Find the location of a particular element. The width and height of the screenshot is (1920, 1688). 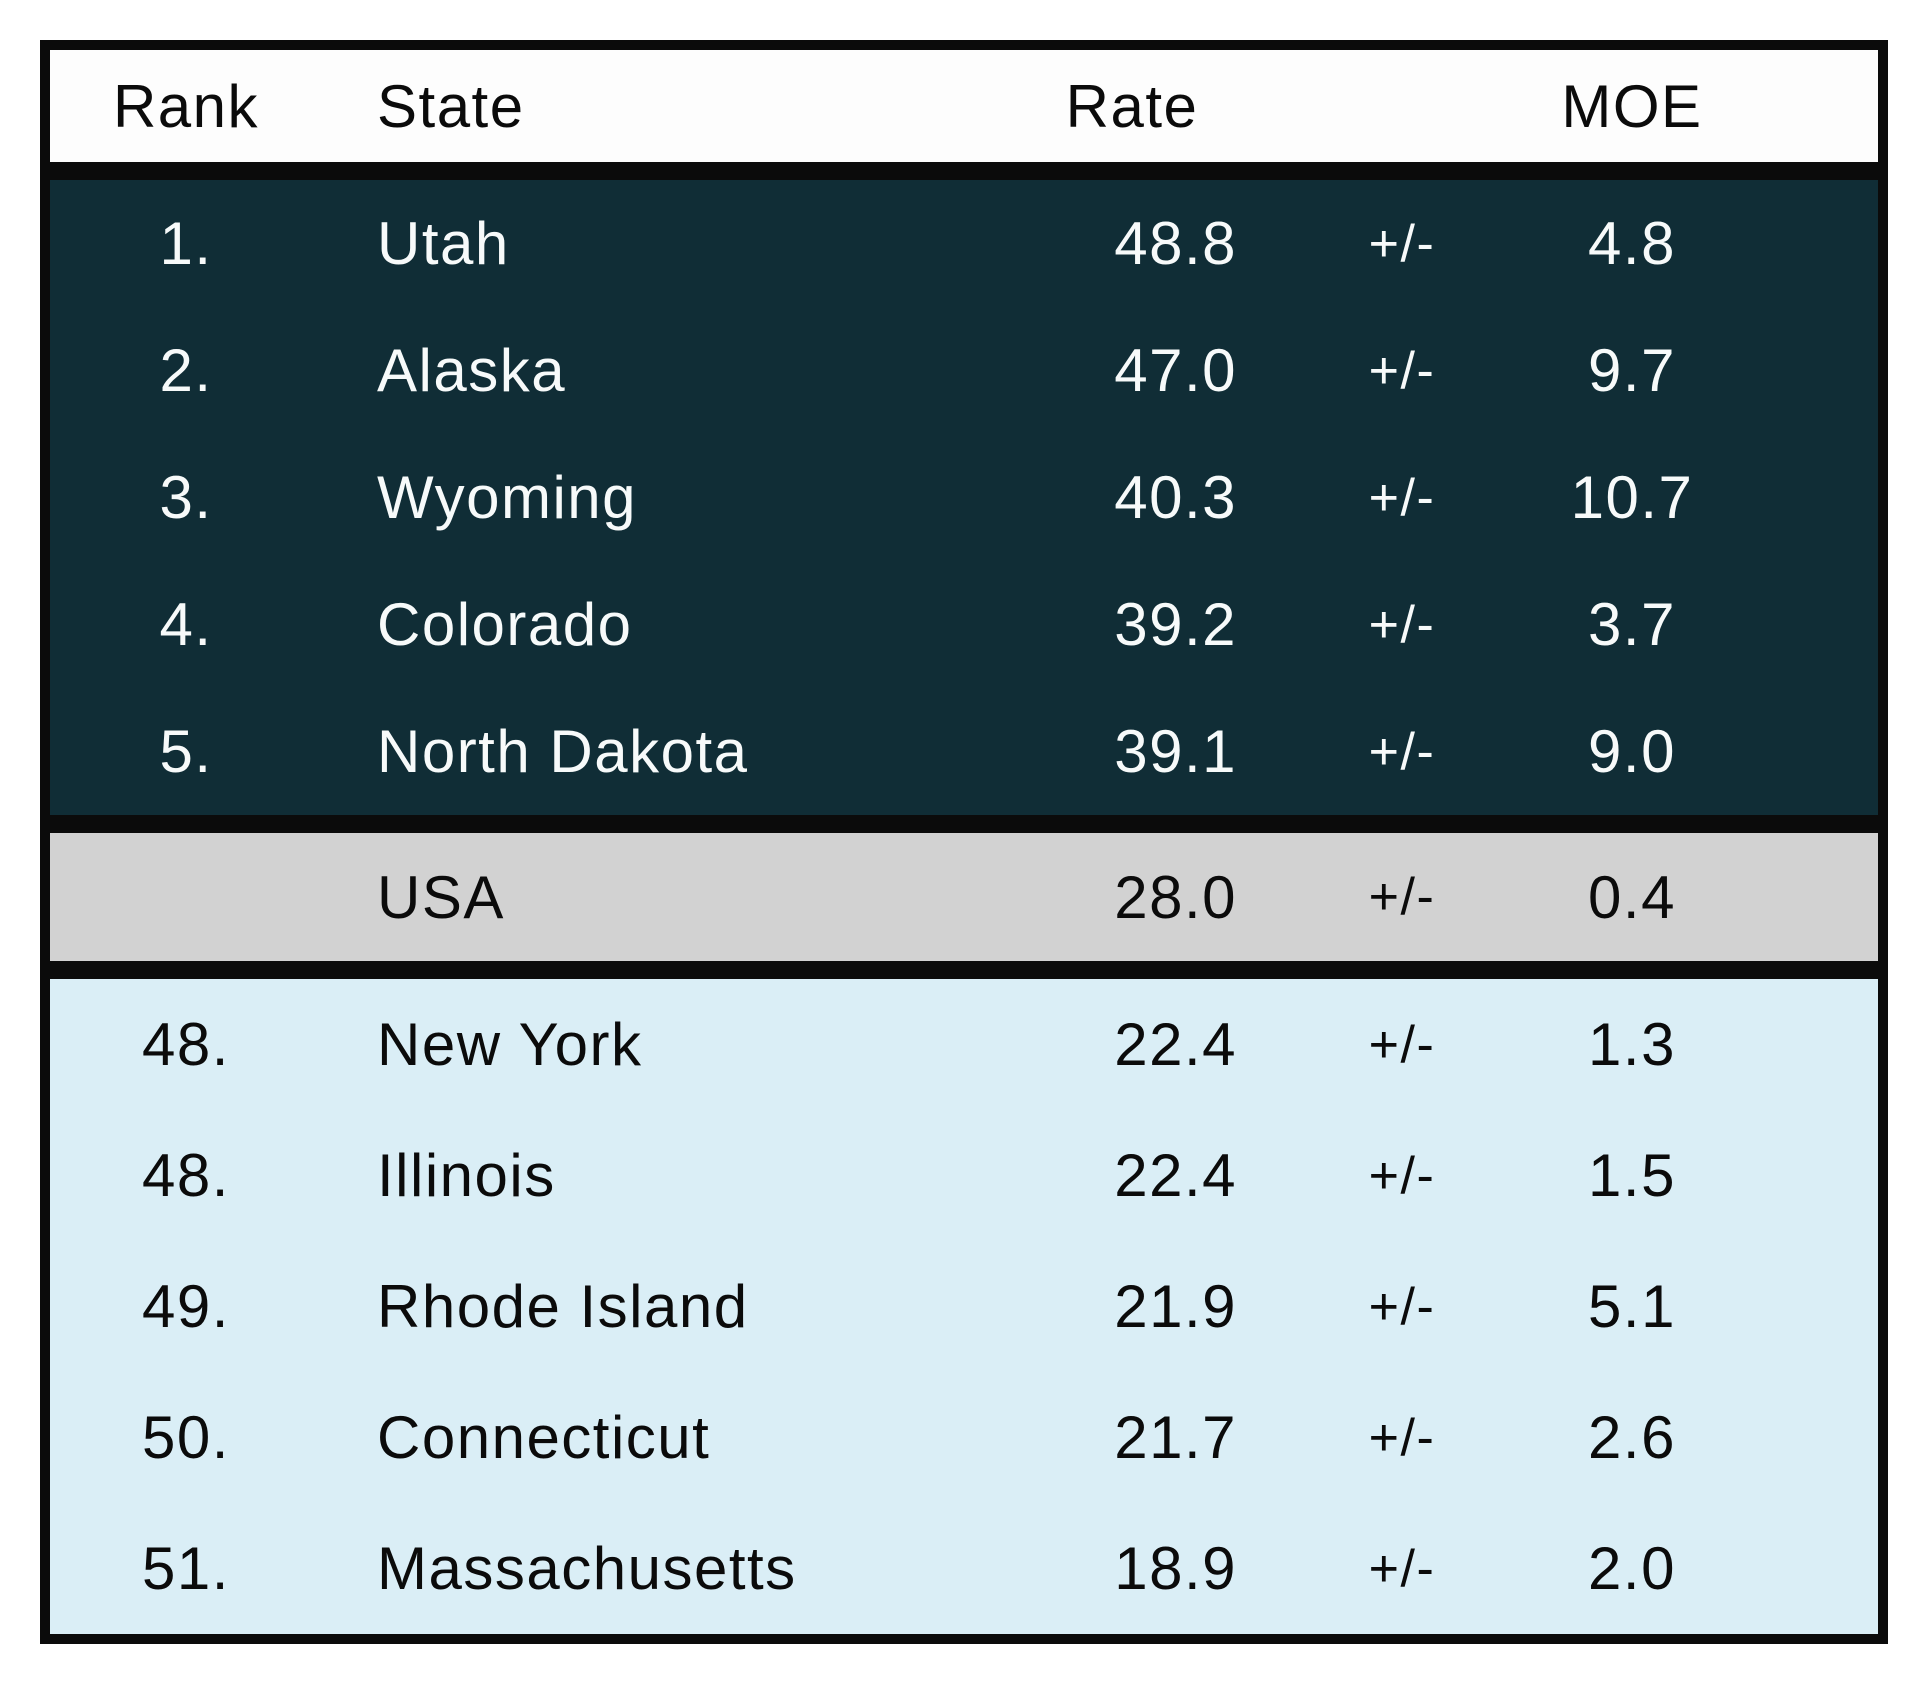

state-cell: Colorado is located at coordinates (505, 624).